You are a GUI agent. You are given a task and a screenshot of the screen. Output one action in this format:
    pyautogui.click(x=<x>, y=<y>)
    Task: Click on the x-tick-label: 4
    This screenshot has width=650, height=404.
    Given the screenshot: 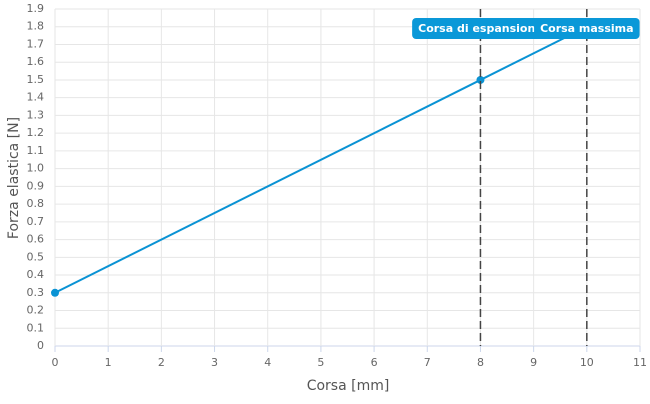 What is the action you would take?
    pyautogui.click(x=267, y=362)
    